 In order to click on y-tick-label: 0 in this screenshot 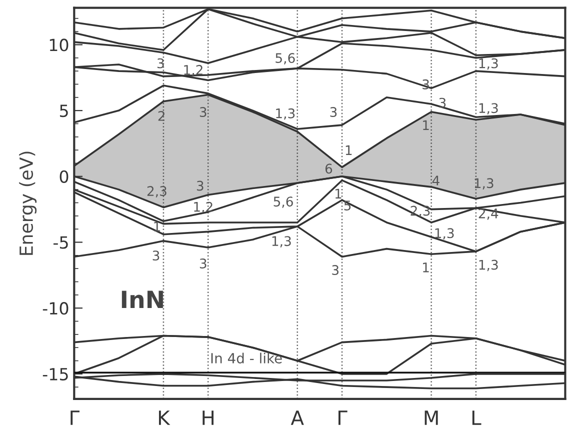, I will do `click(64, 176)`.